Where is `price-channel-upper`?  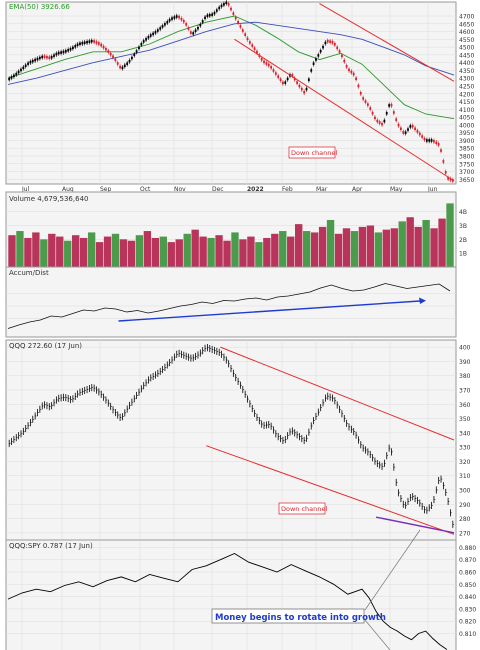
price-channel-upper is located at coordinates (387, 42).